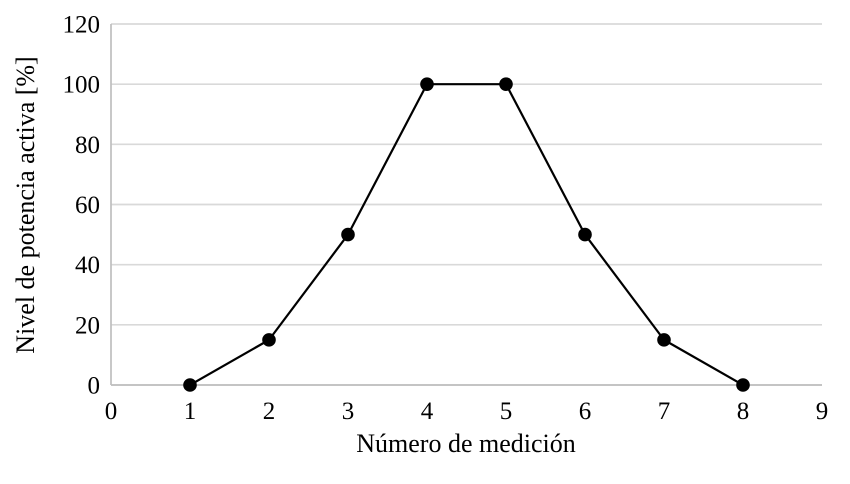 This screenshot has height=484, width=850. What do you see at coordinates (427, 411) in the screenshot?
I see `x-tick-label: 4` at bounding box center [427, 411].